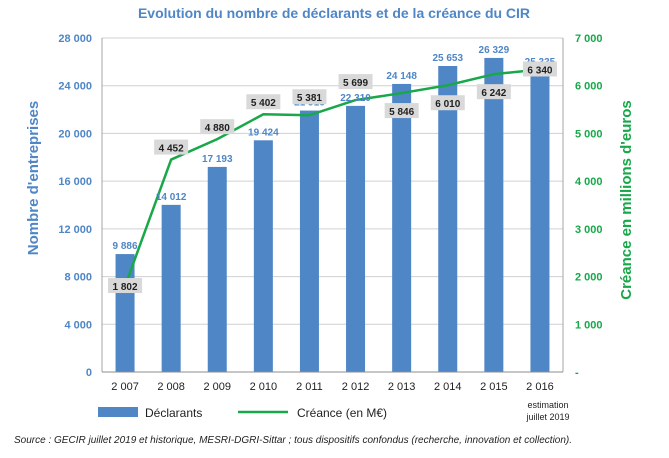  Describe the element at coordinates (171, 149) in the screenshot. I see `line-label-text: 4 452` at that location.